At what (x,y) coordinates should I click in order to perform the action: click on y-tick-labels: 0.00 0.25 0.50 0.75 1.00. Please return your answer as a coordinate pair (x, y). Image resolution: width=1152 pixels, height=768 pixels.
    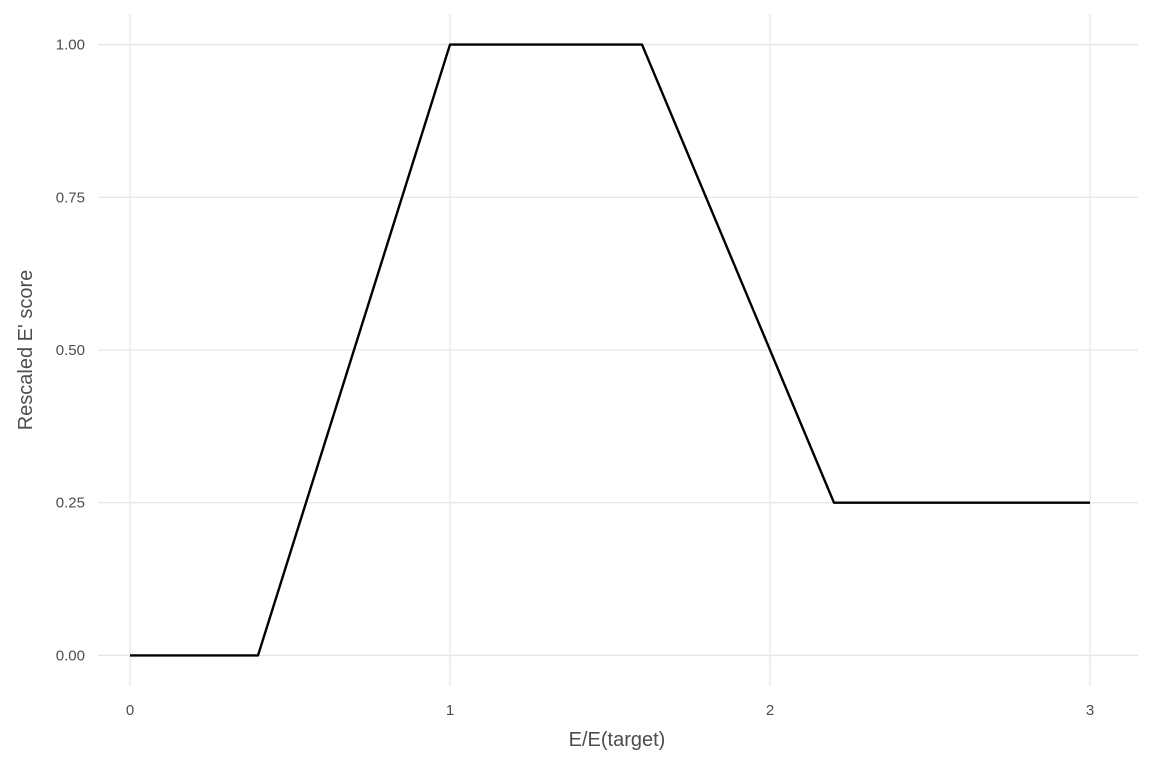
    Looking at the image, I should click on (70, 351).